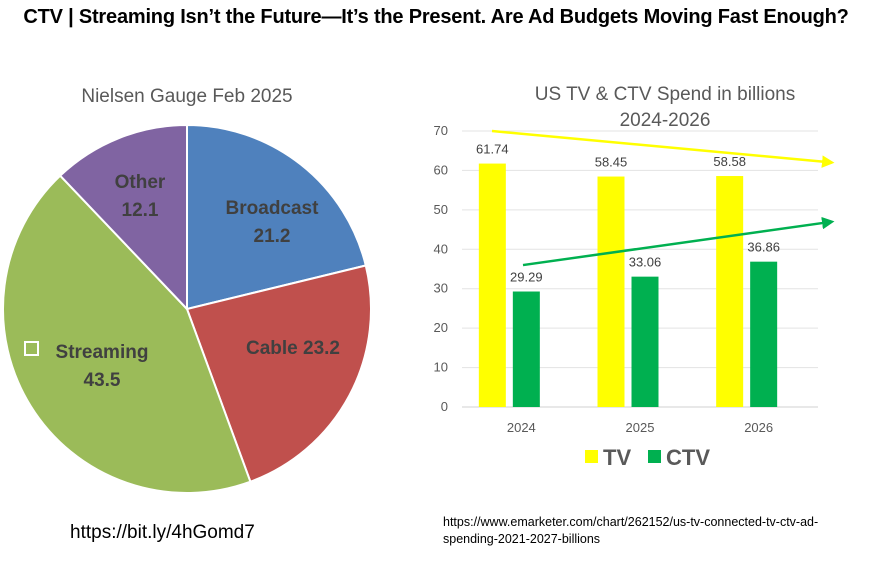  I want to click on pie-label-streaming: 43.5, so click(102, 380).